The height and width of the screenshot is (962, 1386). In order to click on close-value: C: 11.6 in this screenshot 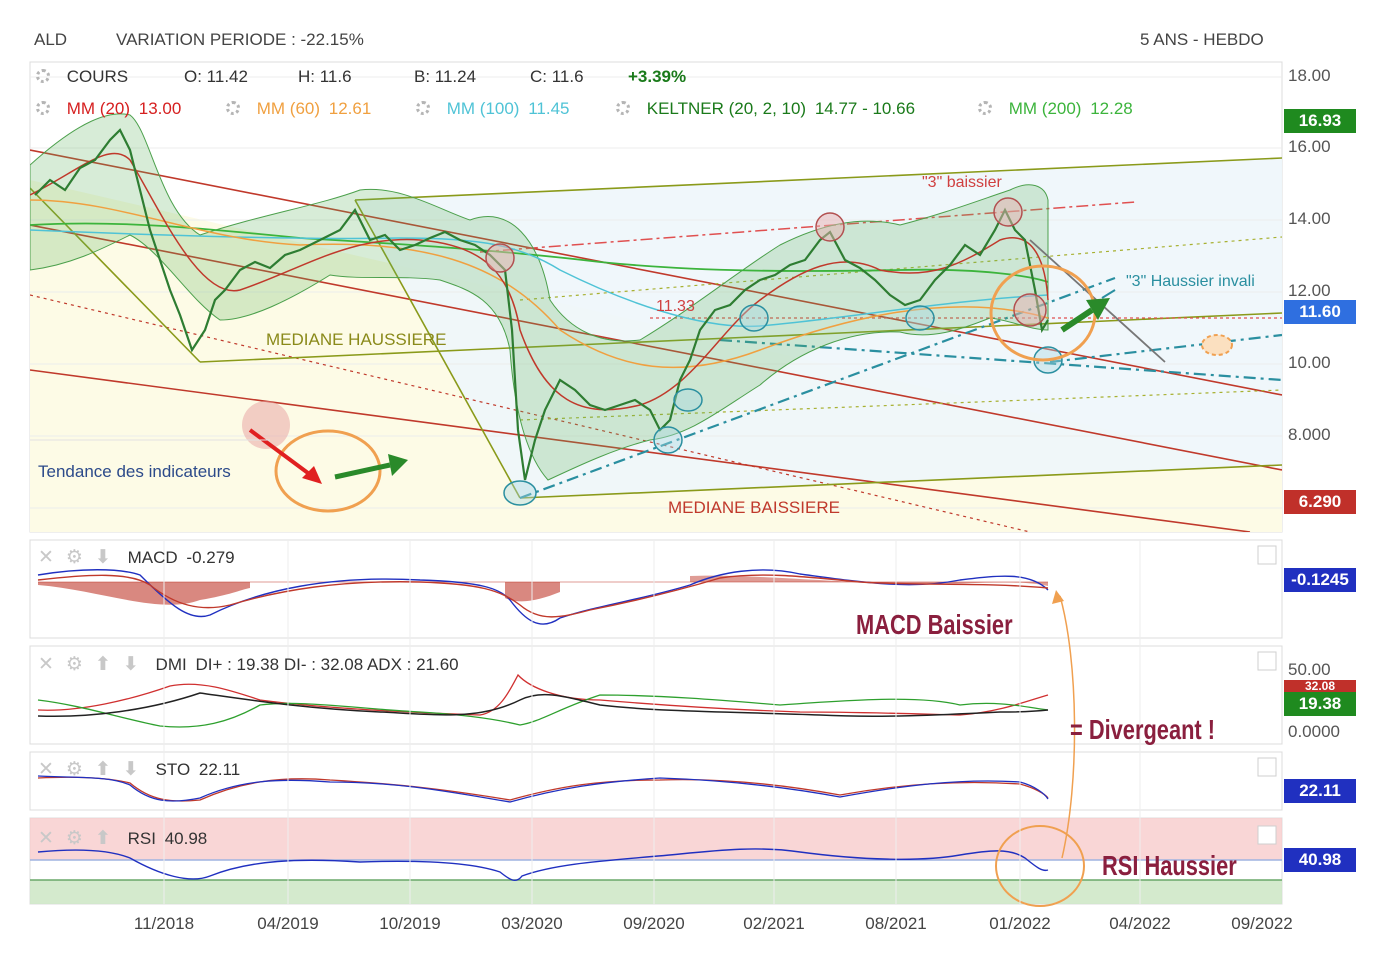, I will do `click(557, 76)`.